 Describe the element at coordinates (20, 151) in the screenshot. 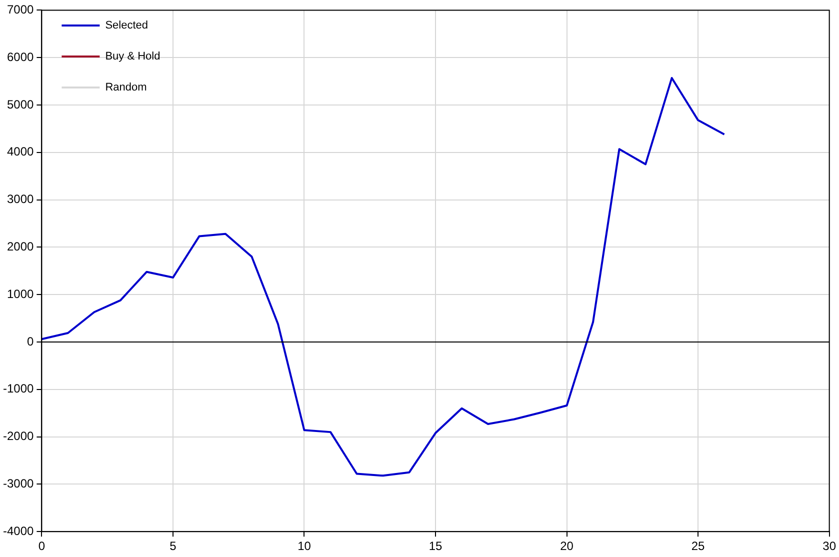

I see `y-tick-label: 4000` at that location.